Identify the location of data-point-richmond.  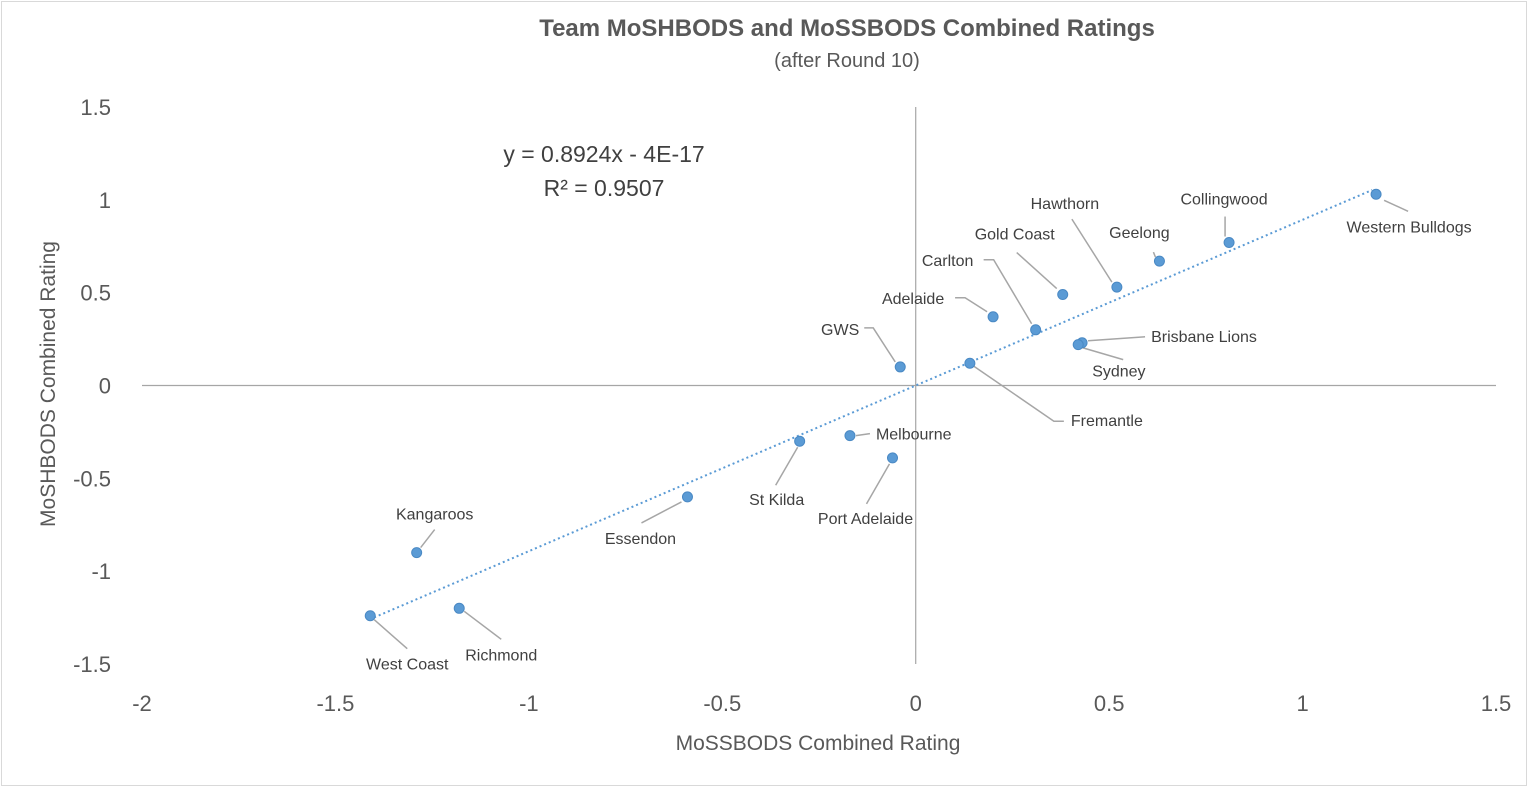
(459, 608).